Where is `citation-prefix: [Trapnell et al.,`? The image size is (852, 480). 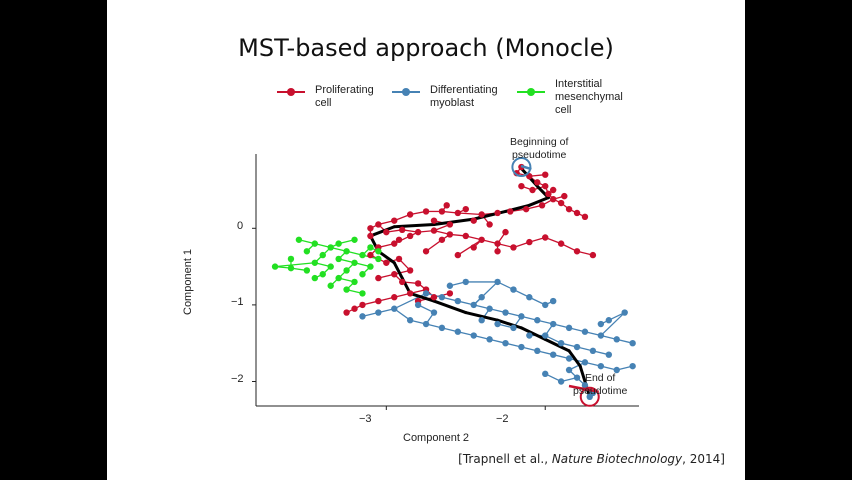 citation-prefix: [Trapnell et al., is located at coordinates (505, 459).